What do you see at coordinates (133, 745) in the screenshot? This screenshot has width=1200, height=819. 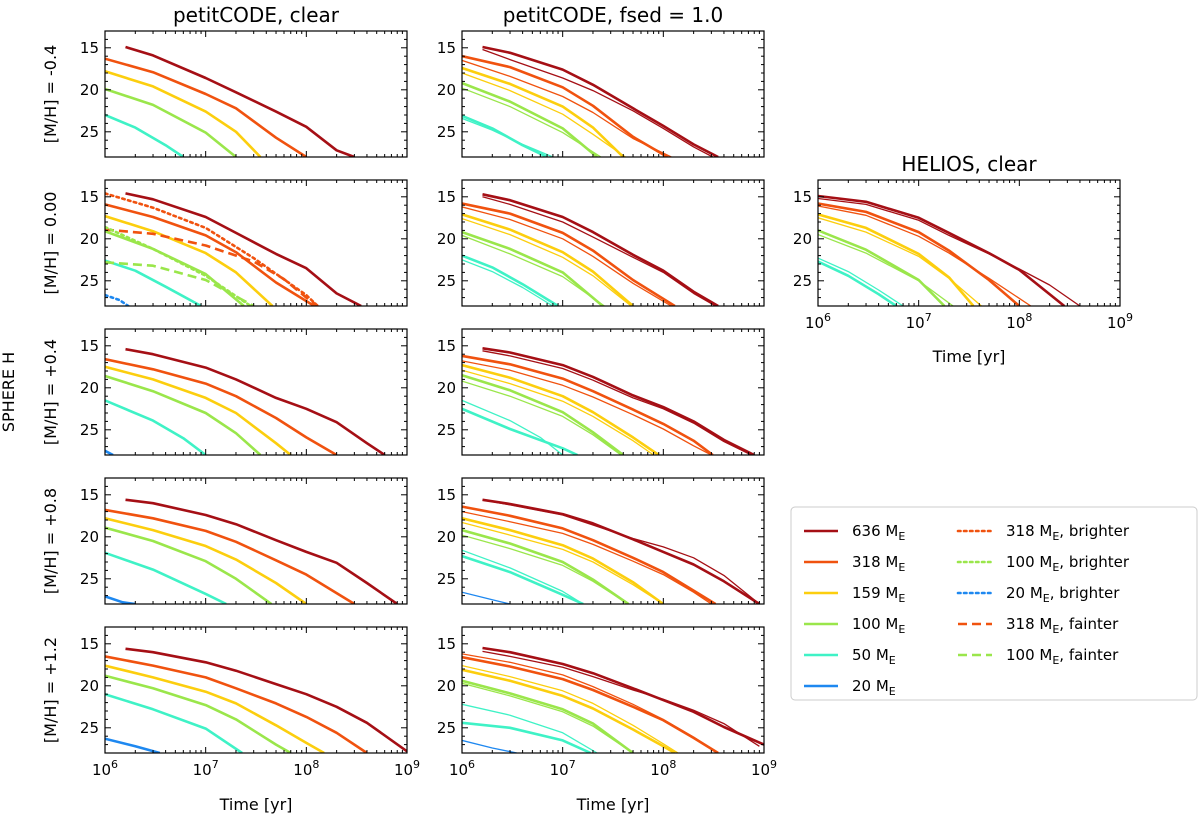 I see `curve-20-solid-thick` at bounding box center [133, 745].